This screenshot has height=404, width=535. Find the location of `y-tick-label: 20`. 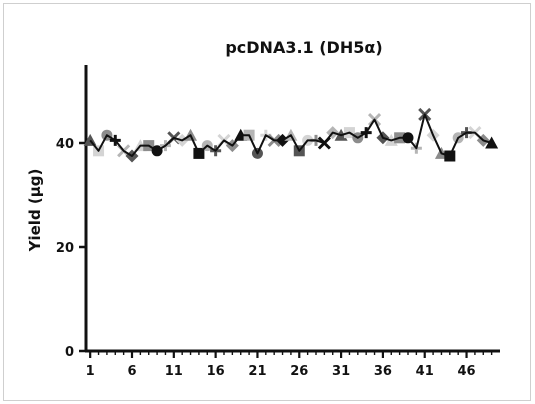

y-tick-label: 20 is located at coordinates (65, 248).